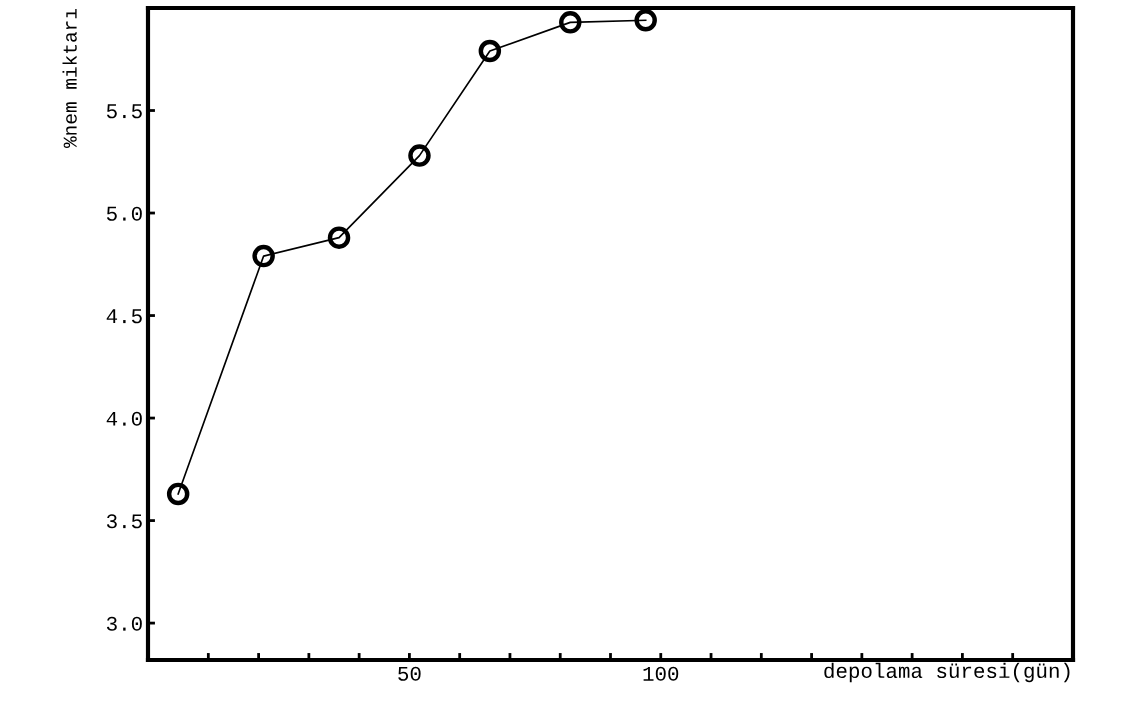 The height and width of the screenshot is (712, 1142). I want to click on x-tick-label: 100, so click(661, 673).